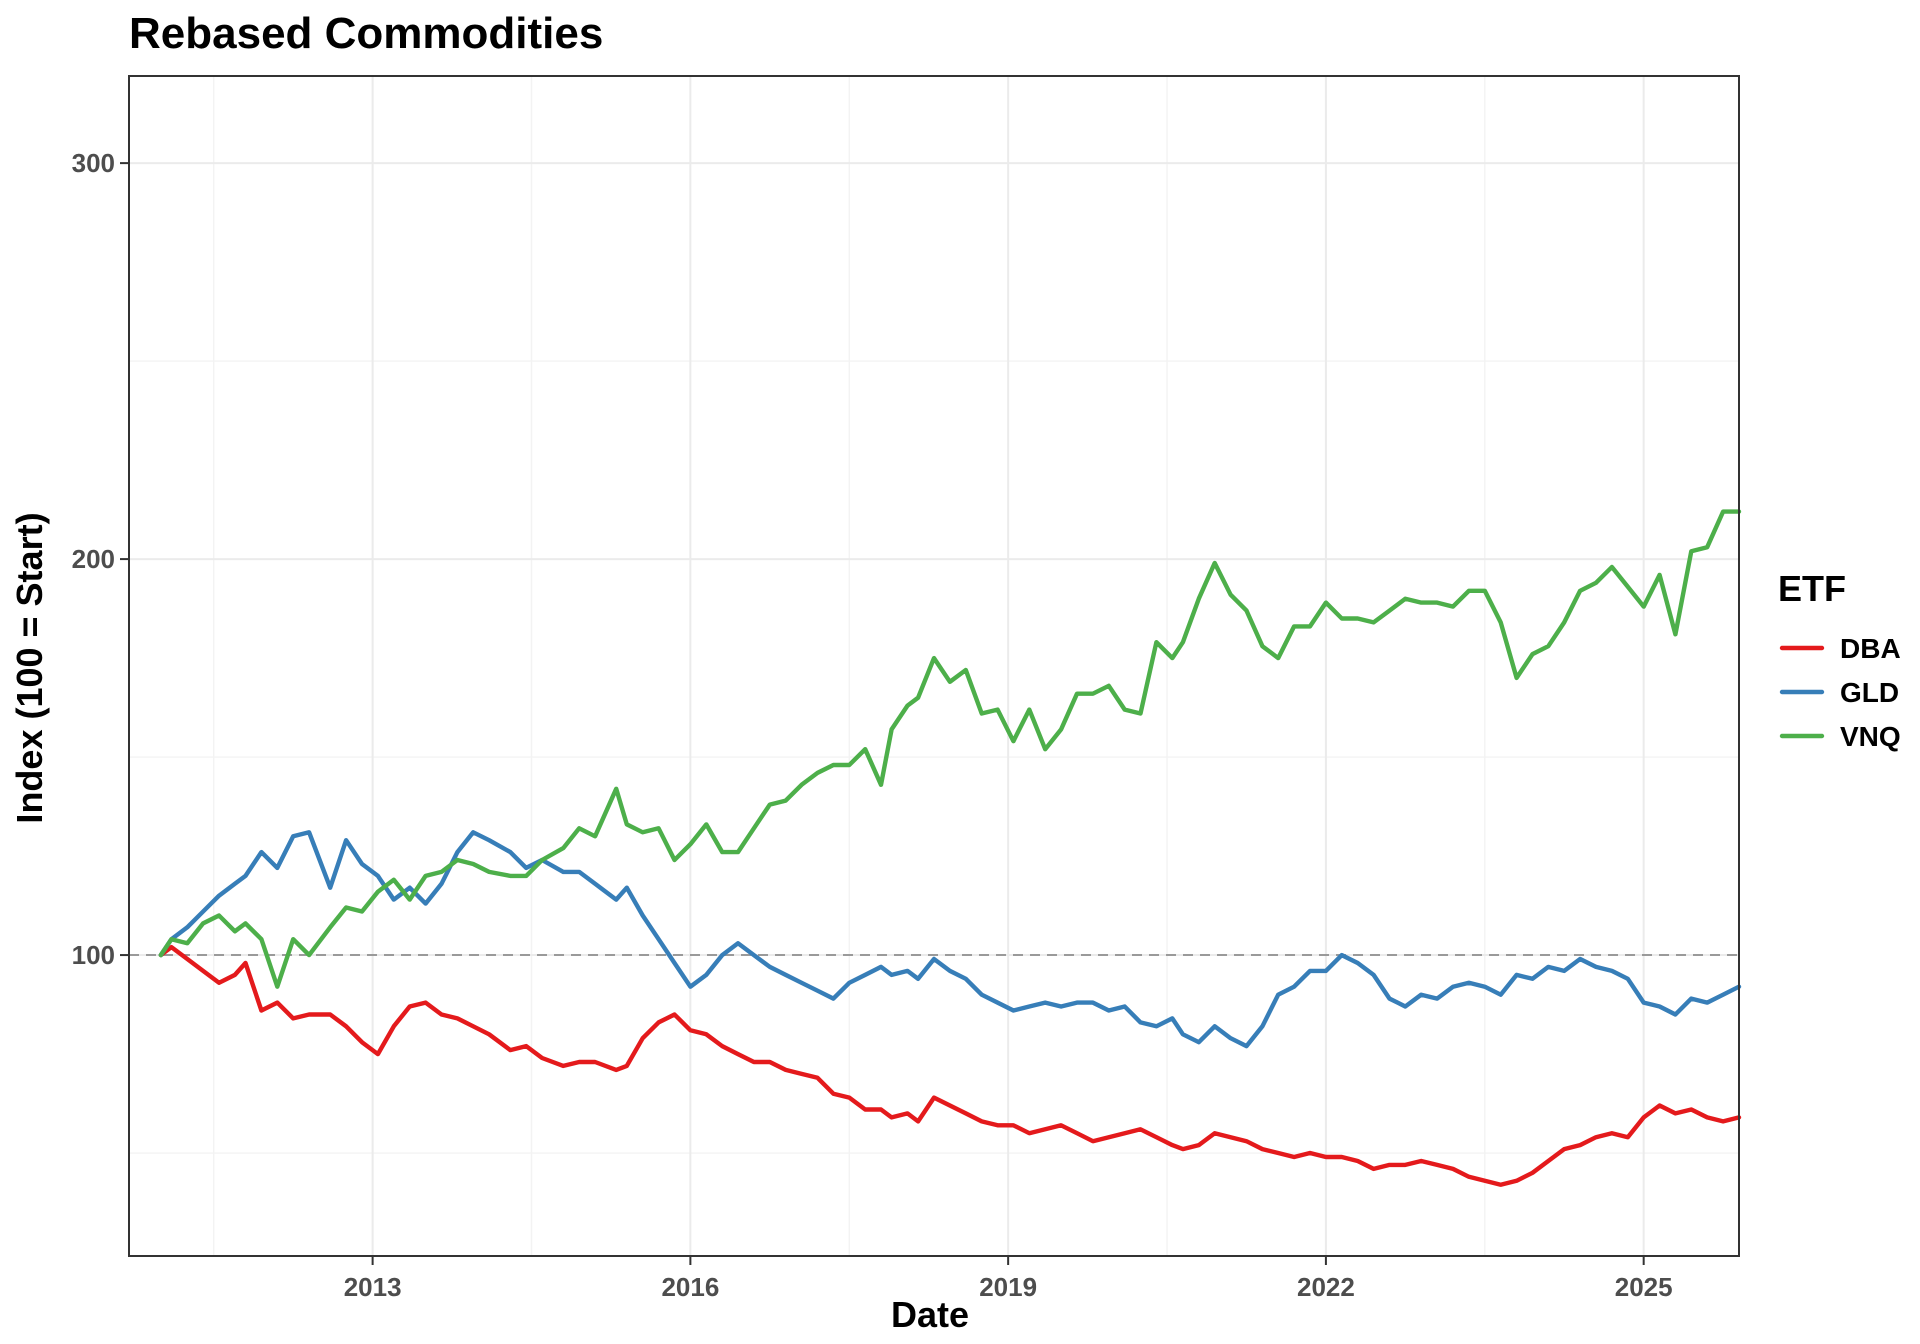 The width and height of the screenshot is (1920, 1344). I want to click on y-tick-label: 300, so click(93, 163).